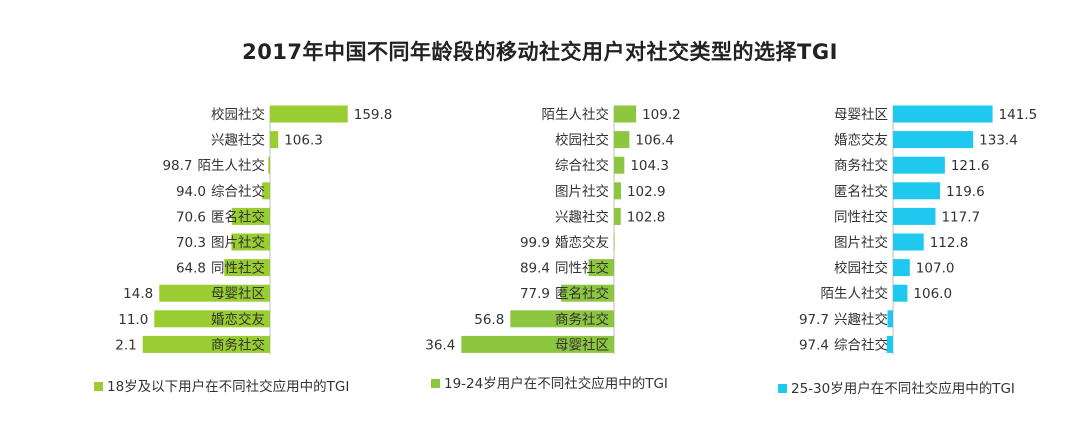 The height and width of the screenshot is (440, 1080). Describe the element at coordinates (373, 115) in the screenshot. I see `value-label: 159.8` at that location.